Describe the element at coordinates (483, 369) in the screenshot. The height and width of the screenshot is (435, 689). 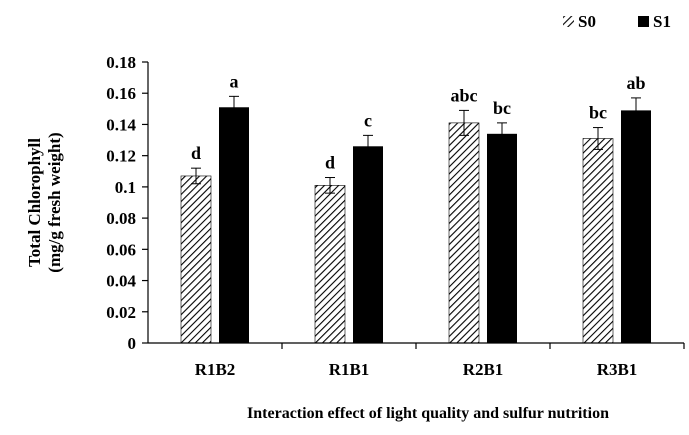
I see `x-category-label: R2B1` at that location.